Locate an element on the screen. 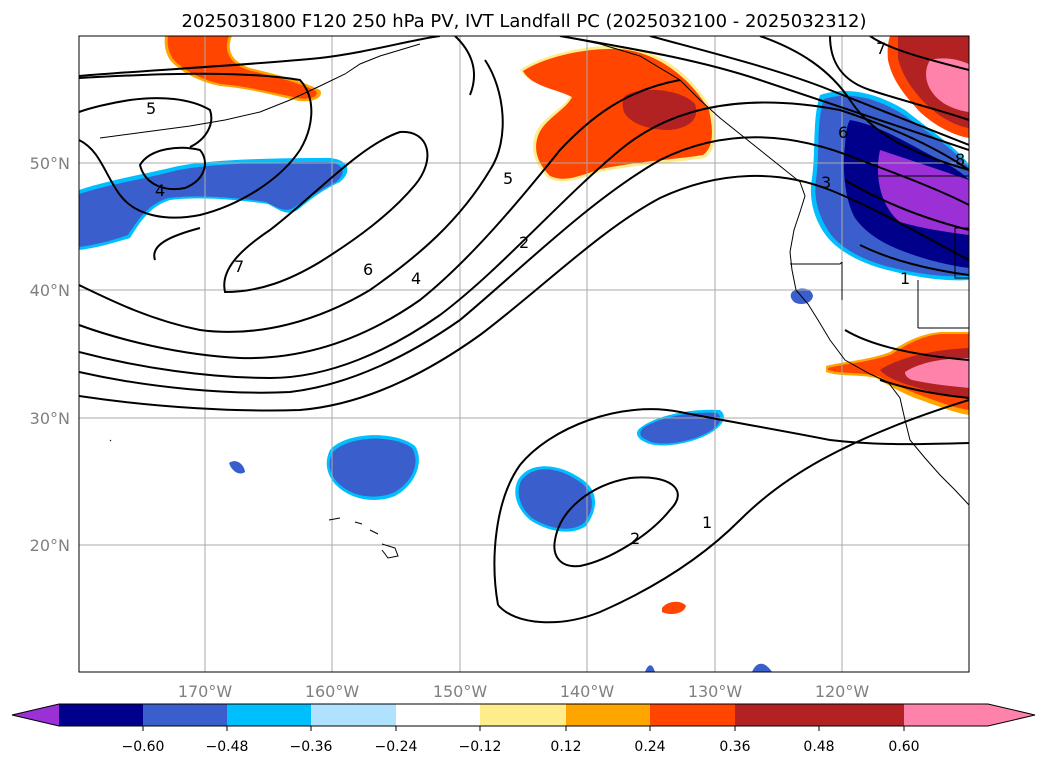 This screenshot has height=765, width=1047. lat-label: 20°N is located at coordinates (50, 545).